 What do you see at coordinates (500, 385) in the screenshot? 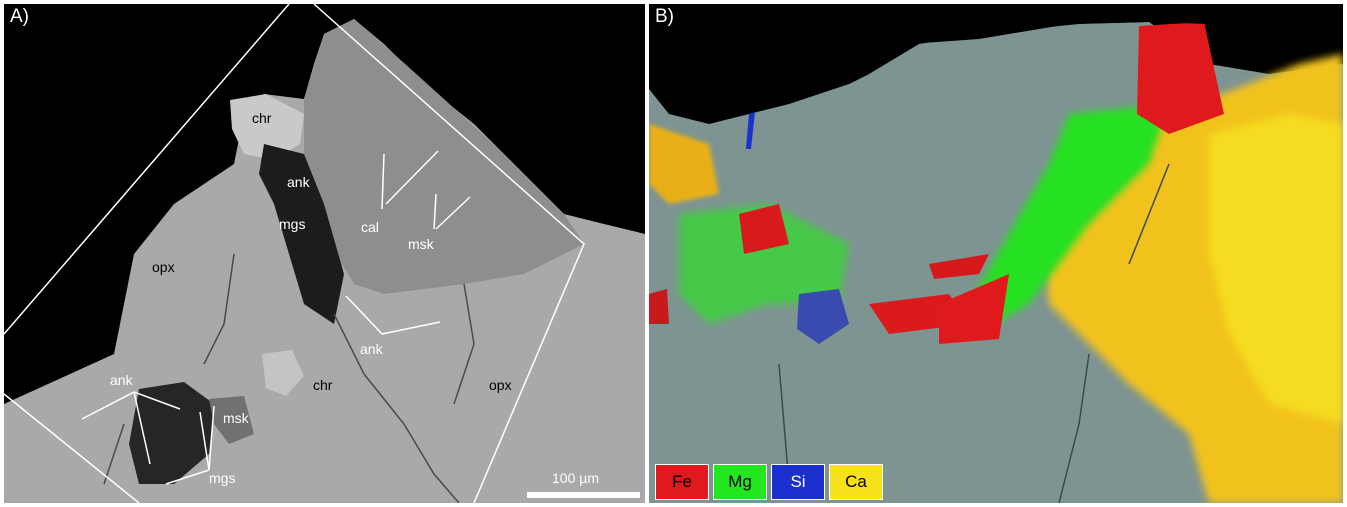
I see `label-opx-right: opx` at bounding box center [500, 385].